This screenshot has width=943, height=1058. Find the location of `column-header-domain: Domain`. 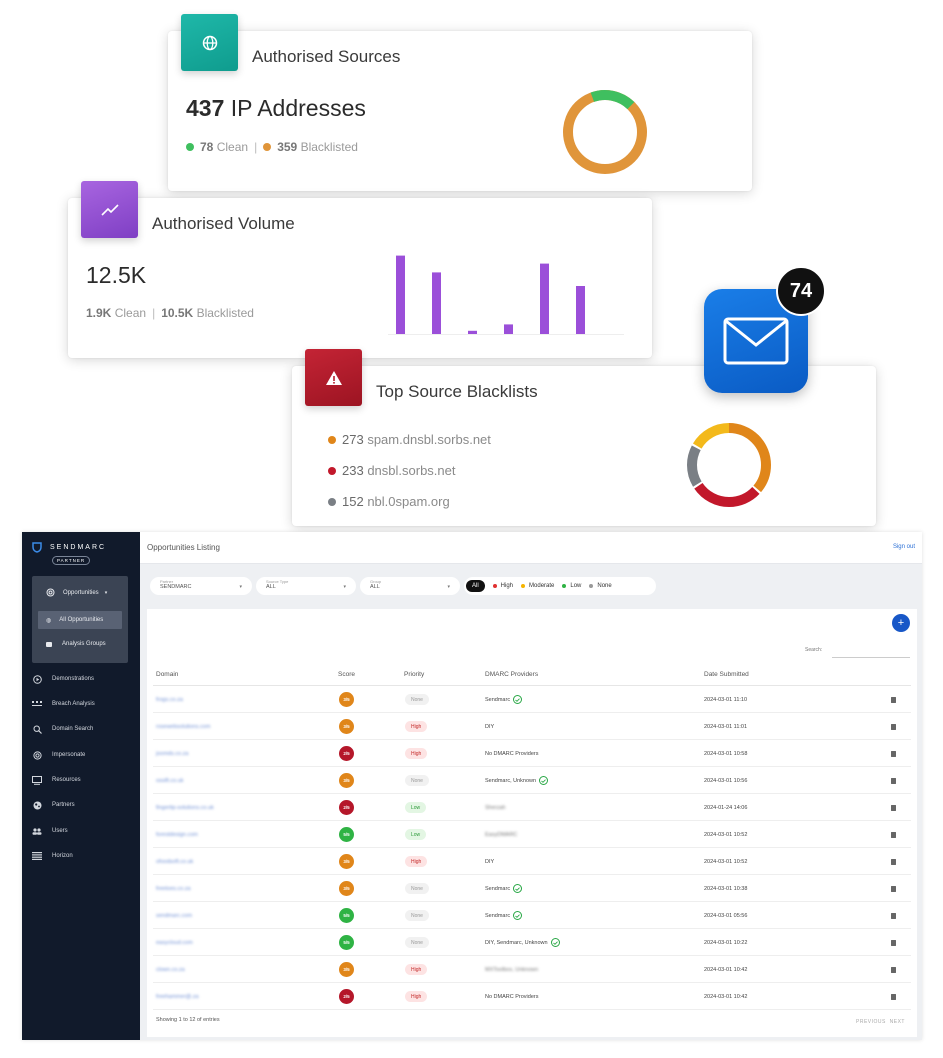

column-header-domain: Domain is located at coordinates (167, 674).